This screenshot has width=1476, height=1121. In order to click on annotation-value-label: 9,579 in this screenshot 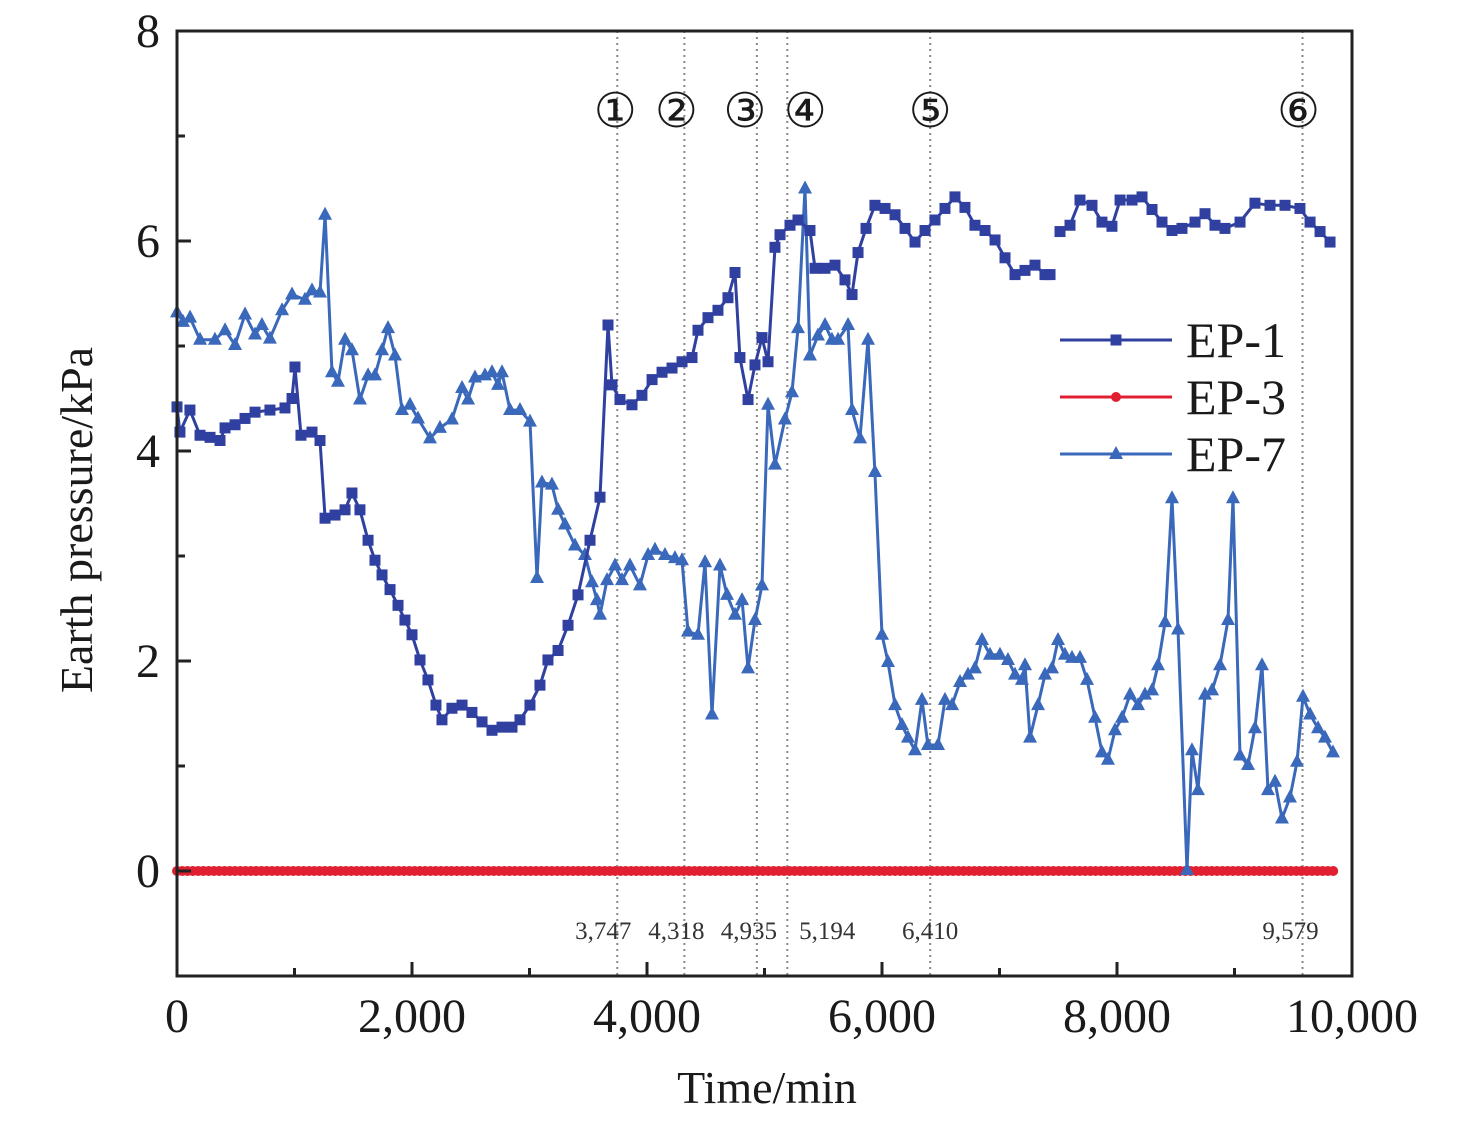, I will do `click(1290, 931)`.